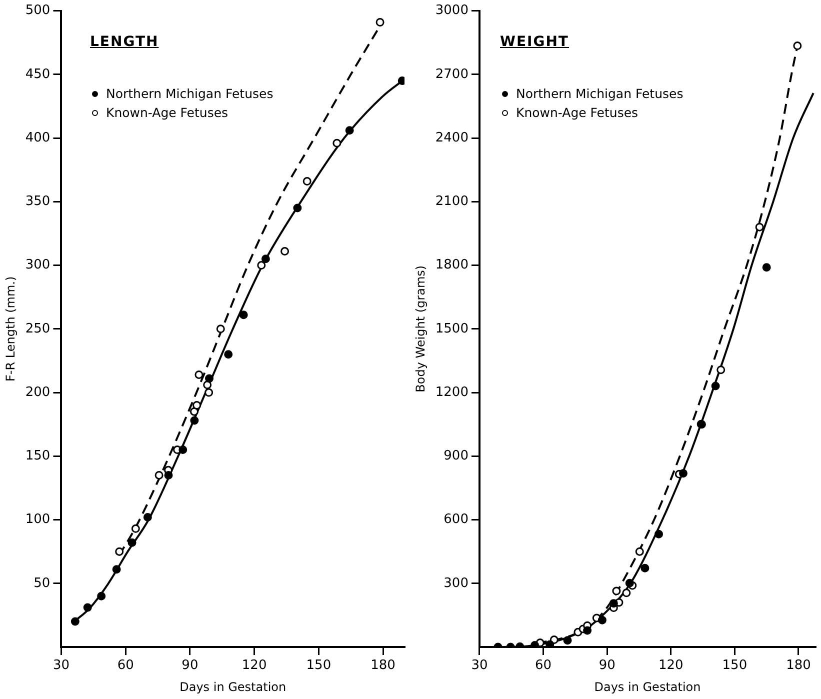  I want to click on y-tick-label: 900, so click(456, 456).